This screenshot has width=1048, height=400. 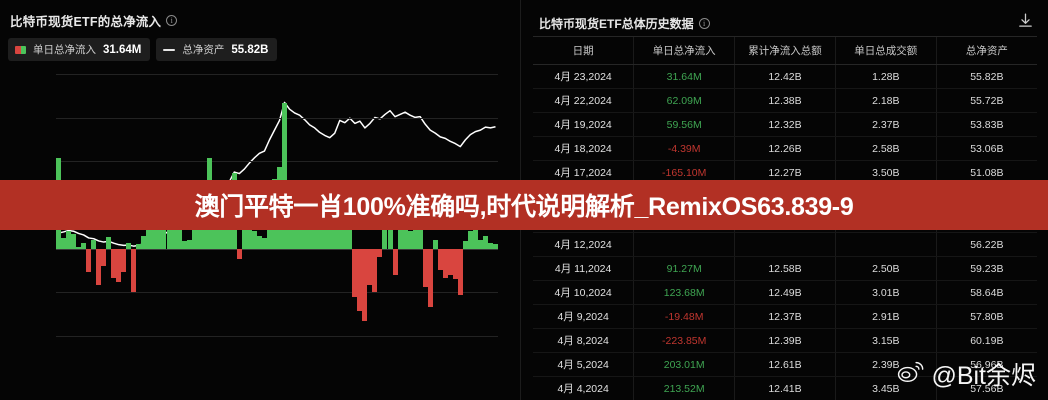 What do you see at coordinates (986, 268) in the screenshot?
I see `cell-net-assets: 59.23B` at bounding box center [986, 268].